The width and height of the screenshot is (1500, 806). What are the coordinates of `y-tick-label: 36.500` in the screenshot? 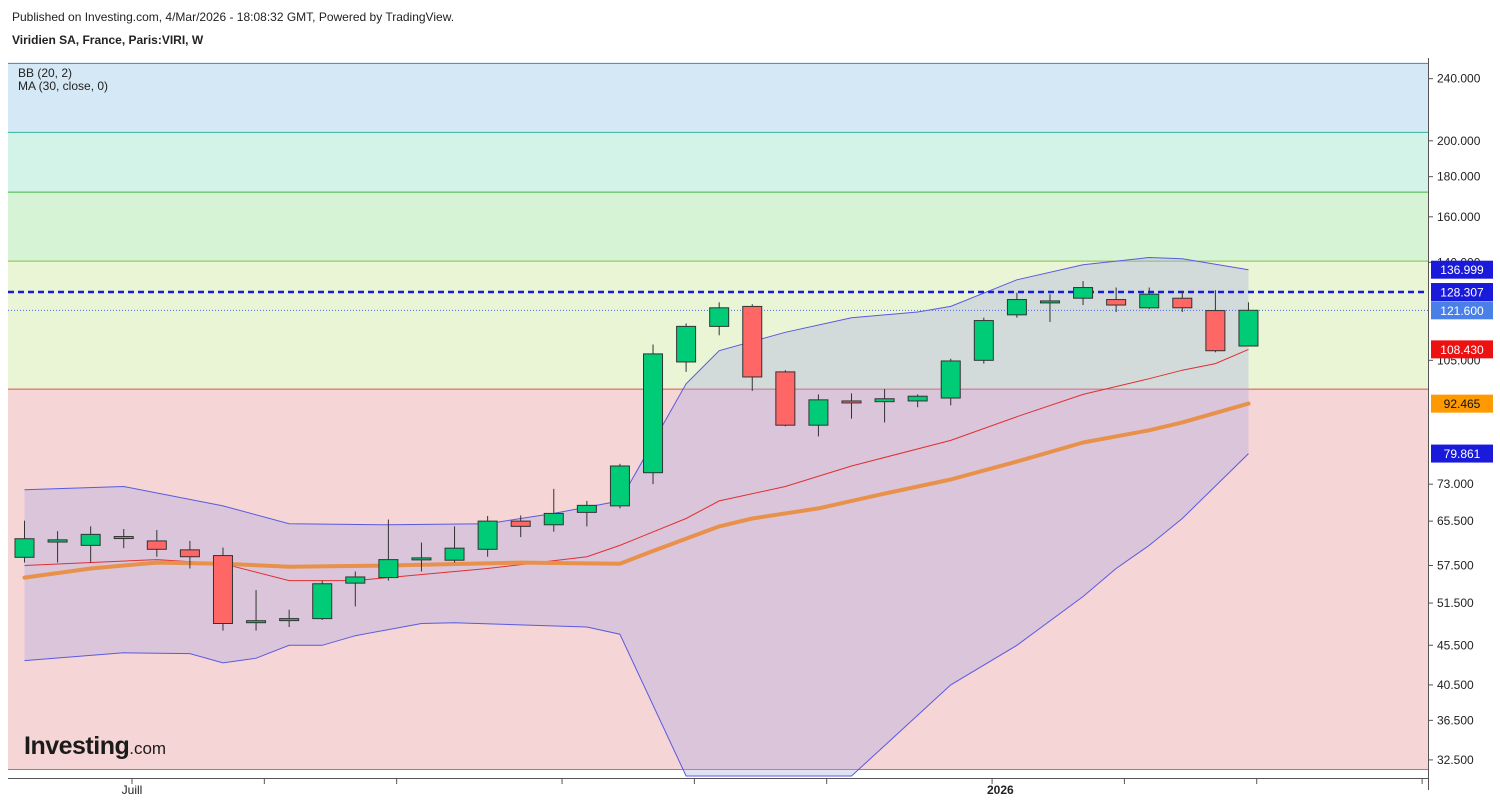 It's located at (1455, 720).